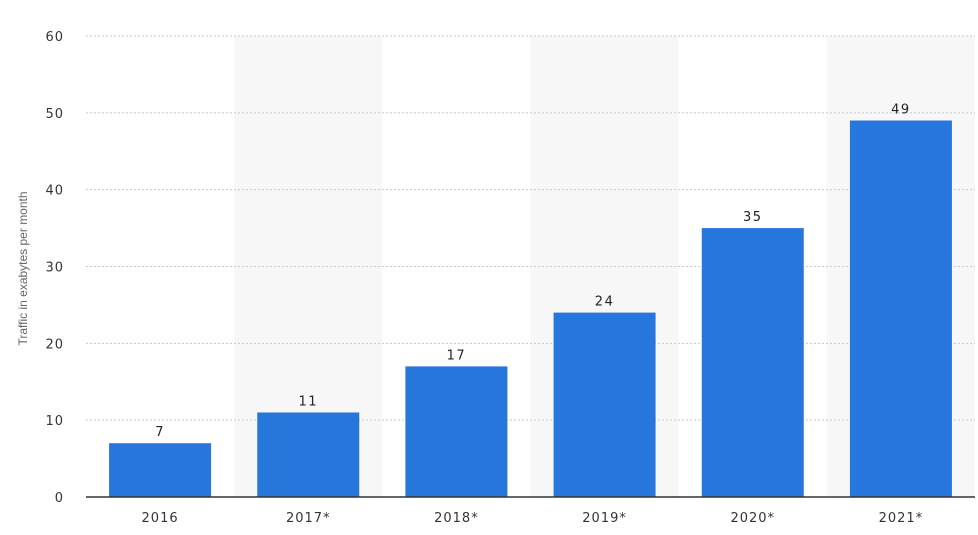 The width and height of the screenshot is (978, 535). Describe the element at coordinates (901, 518) in the screenshot. I see `x-tick-label: 2021*` at that location.